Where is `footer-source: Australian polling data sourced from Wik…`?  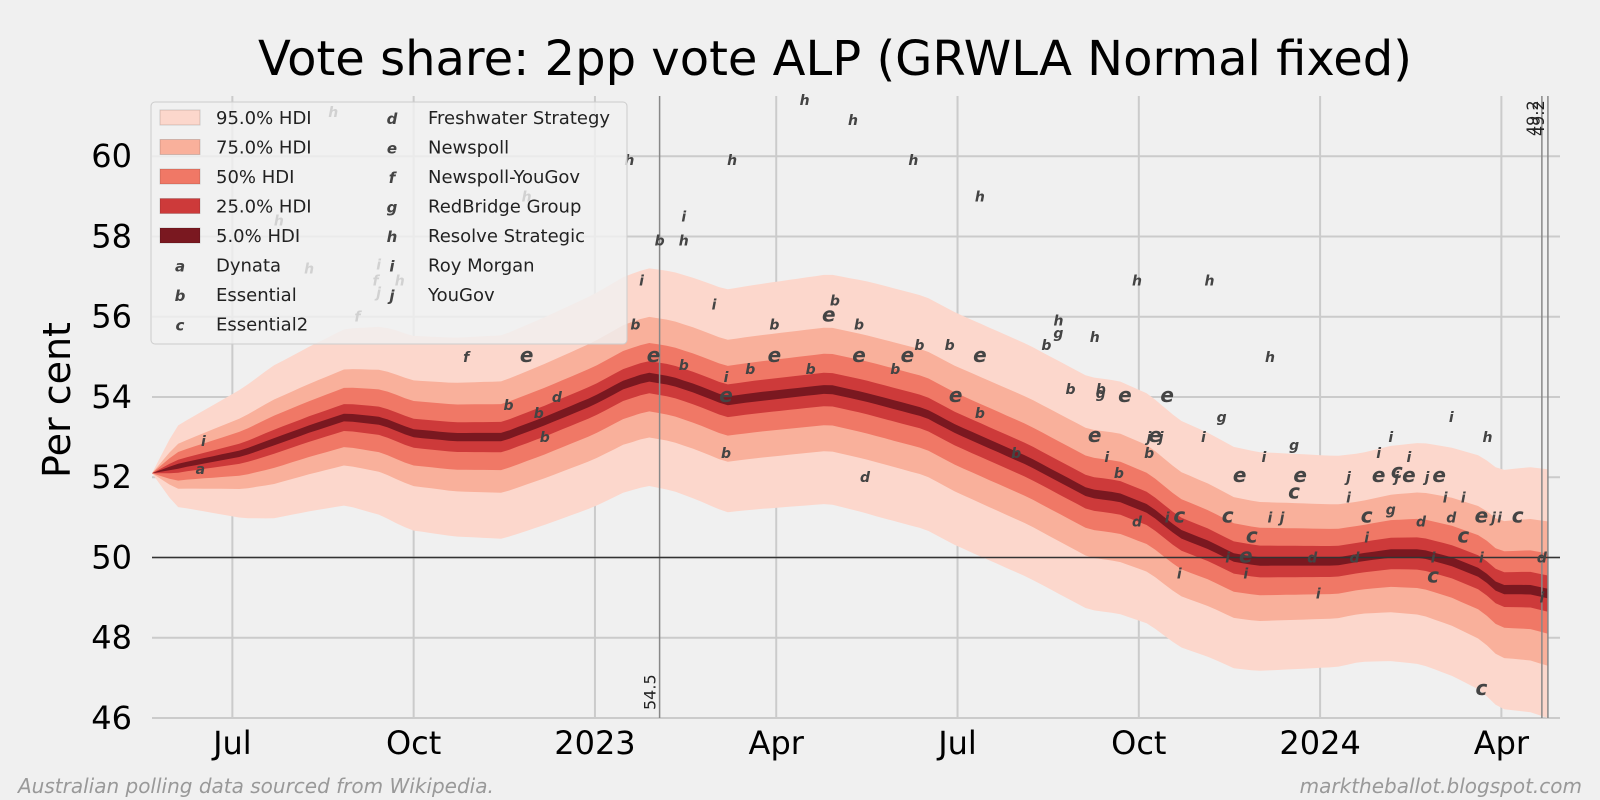 footer-source: Australian polling data sourced from Wik… is located at coordinates (255, 786).